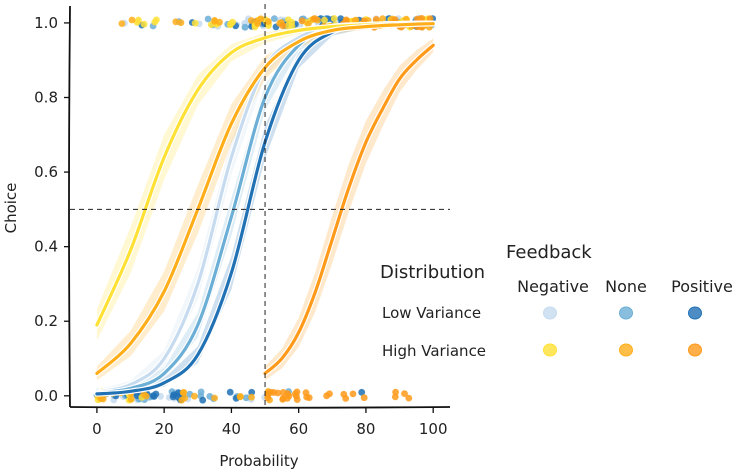 This screenshot has height=473, width=752. What do you see at coordinates (298, 429) in the screenshot?
I see `x-tick-label: 60` at bounding box center [298, 429].